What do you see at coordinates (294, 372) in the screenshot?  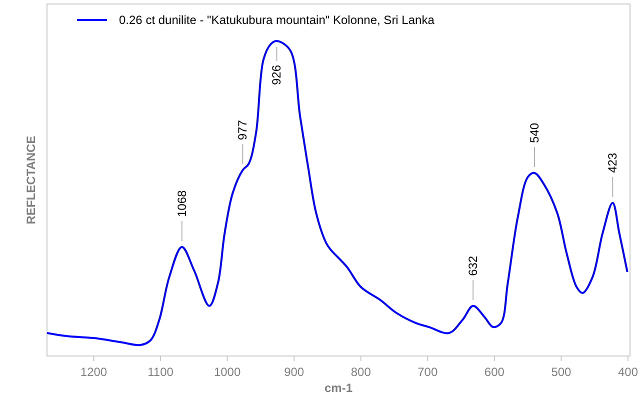 I see `x-tick-label: 900` at bounding box center [294, 372].